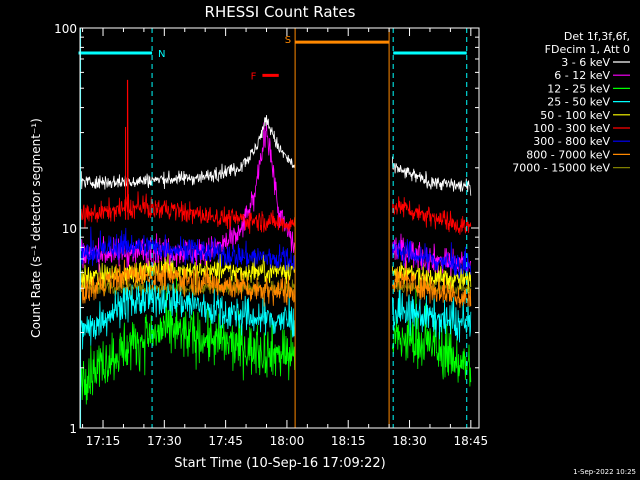  Describe the element at coordinates (69, 229) in the screenshot. I see `y-tick-label: 10` at that location.